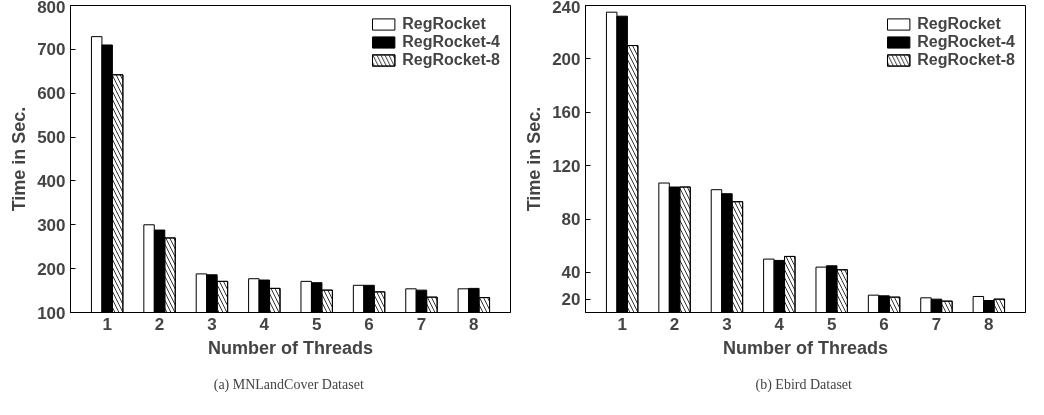  I want to click on y-tick-label: 240, so click(566, 8).